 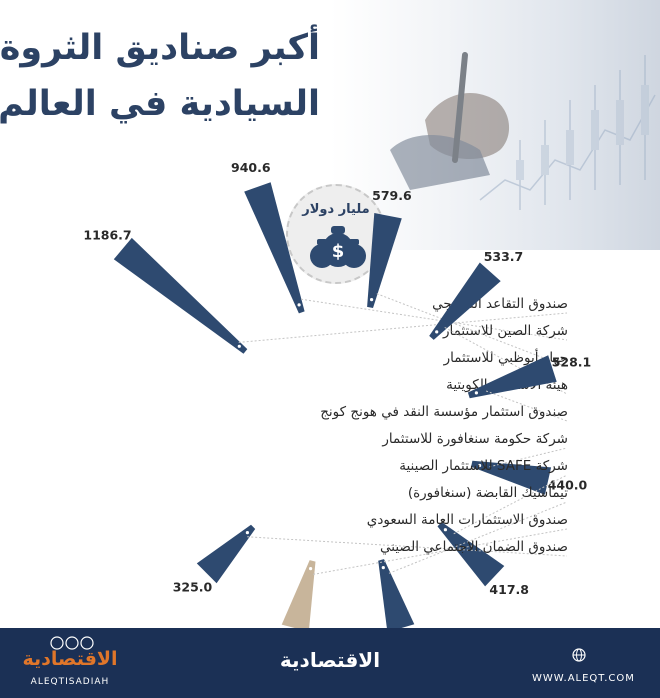 What do you see at coordinates (70, 659) in the screenshot?
I see `footer-brand-logo: الاقتصادية` at bounding box center [70, 659].